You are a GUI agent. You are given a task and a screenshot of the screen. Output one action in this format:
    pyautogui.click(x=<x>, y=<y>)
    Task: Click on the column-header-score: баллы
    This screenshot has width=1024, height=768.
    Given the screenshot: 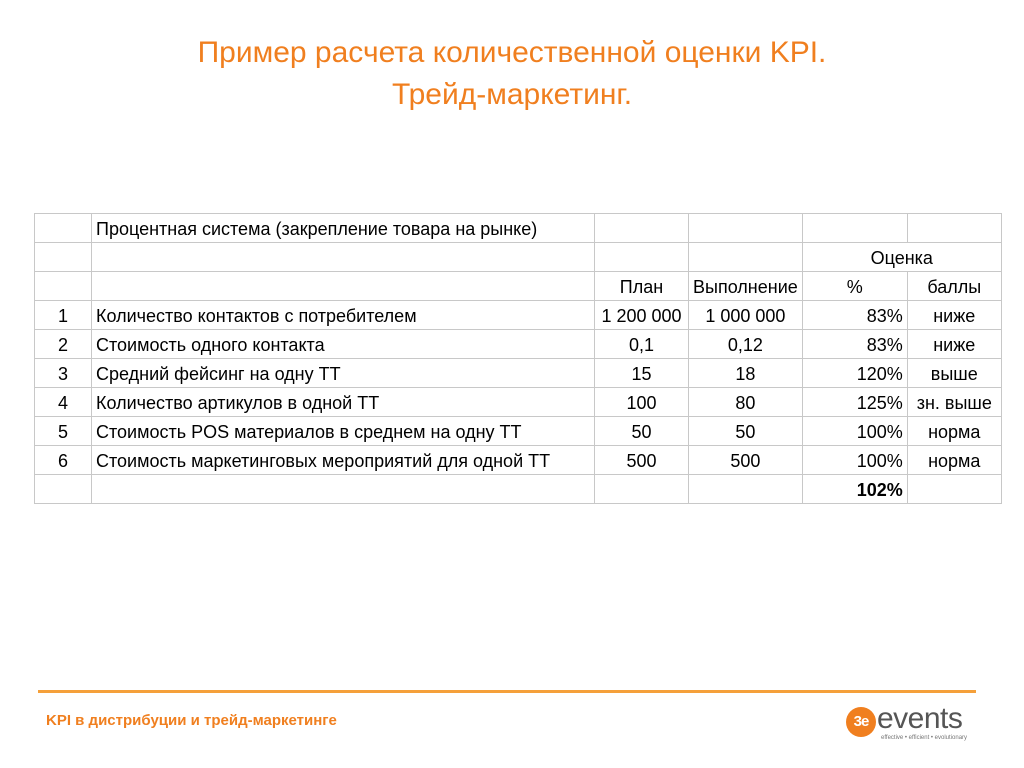 What is the action you would take?
    pyautogui.click(x=954, y=286)
    